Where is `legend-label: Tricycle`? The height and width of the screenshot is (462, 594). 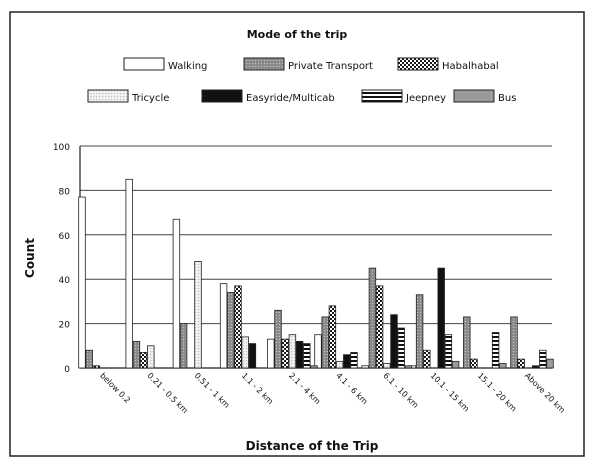
legend-label: Tricycle is located at coordinates (150, 98).